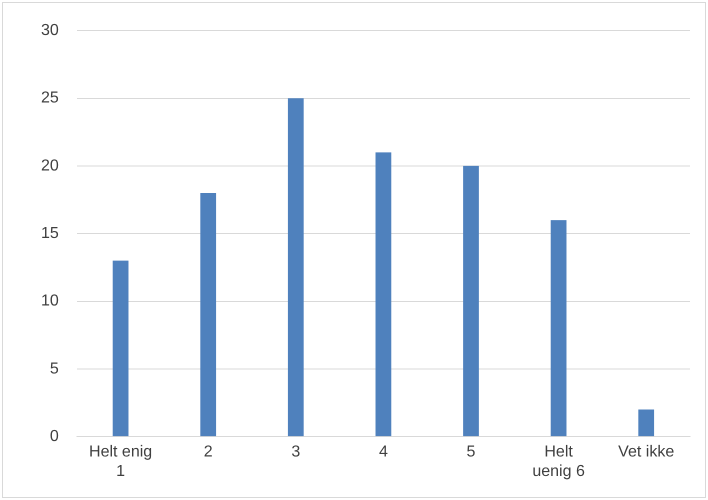 The image size is (708, 500). I want to click on y-tick-label: 20, so click(50, 165).